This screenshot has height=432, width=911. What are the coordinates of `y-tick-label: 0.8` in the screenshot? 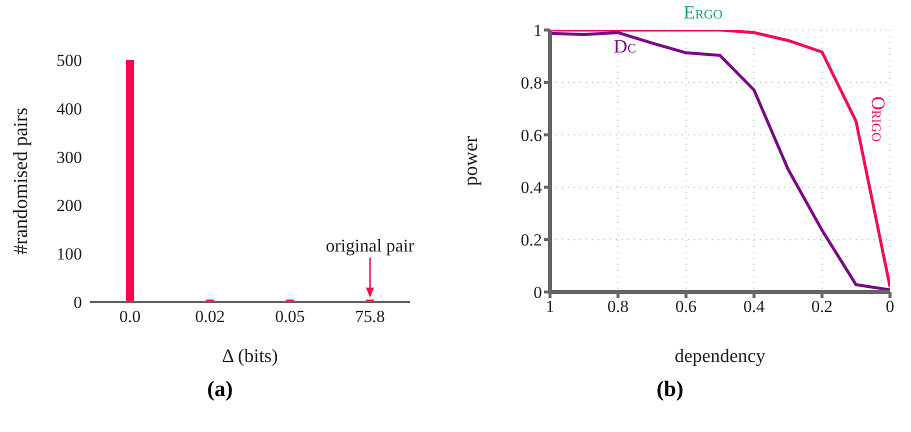 It's located at (531, 82).